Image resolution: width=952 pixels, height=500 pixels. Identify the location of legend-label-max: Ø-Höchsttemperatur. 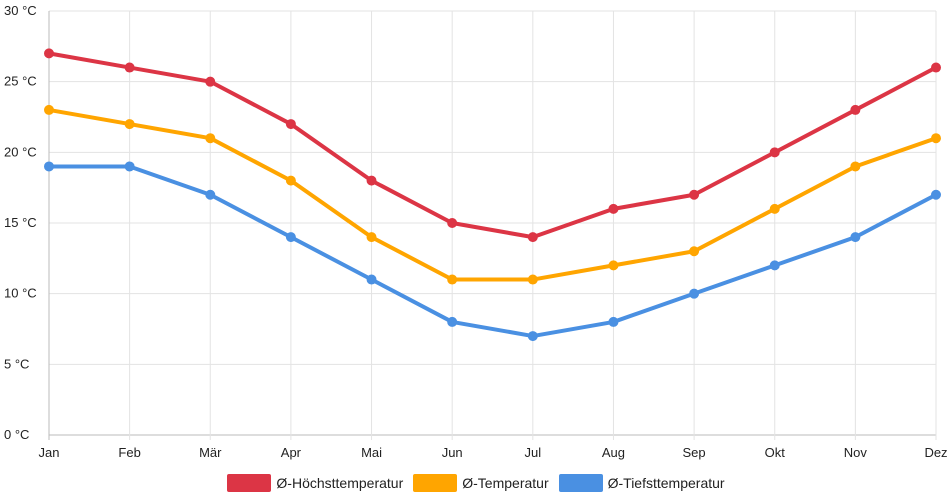
(340, 483).